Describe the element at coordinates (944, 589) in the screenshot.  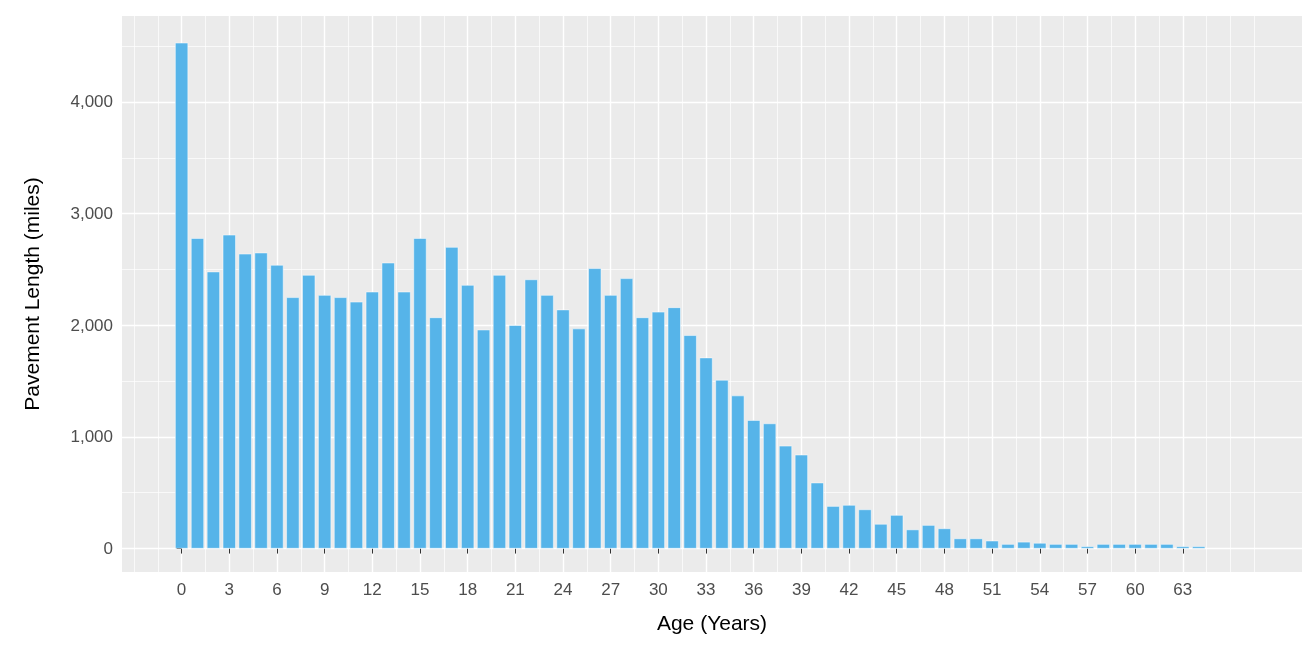
I see `x-tick-label: 48` at that location.